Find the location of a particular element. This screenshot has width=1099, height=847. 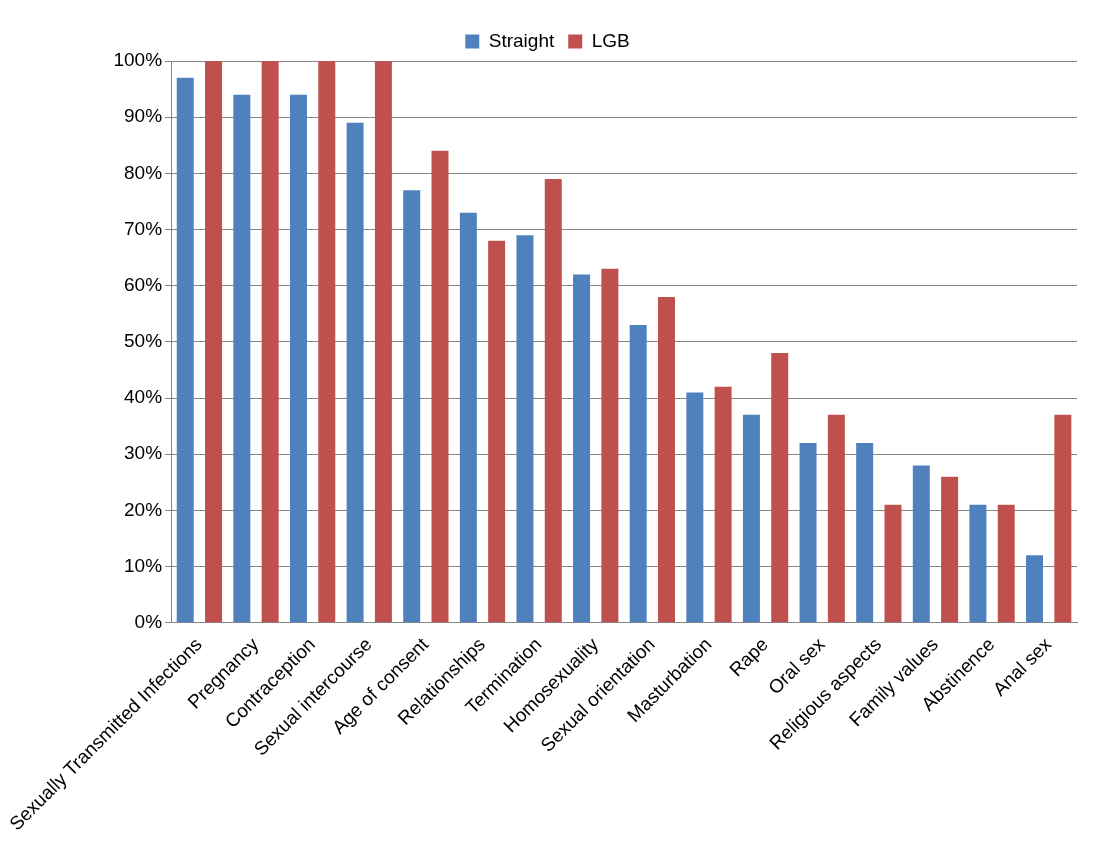

y-tick-label: 10% is located at coordinates (143, 565).